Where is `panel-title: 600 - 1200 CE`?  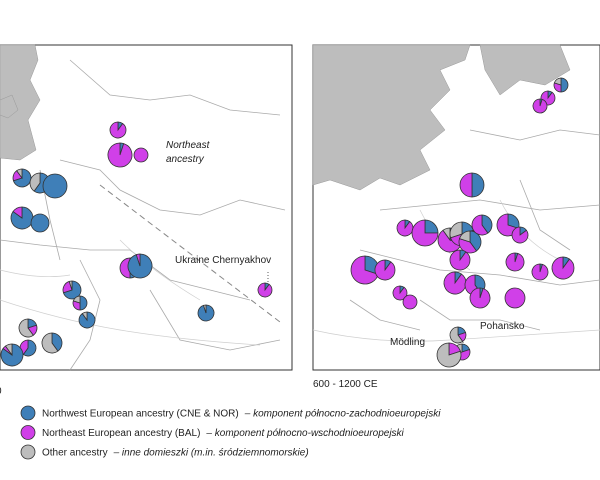
panel-title: 600 - 1200 CE is located at coordinates (345, 384).